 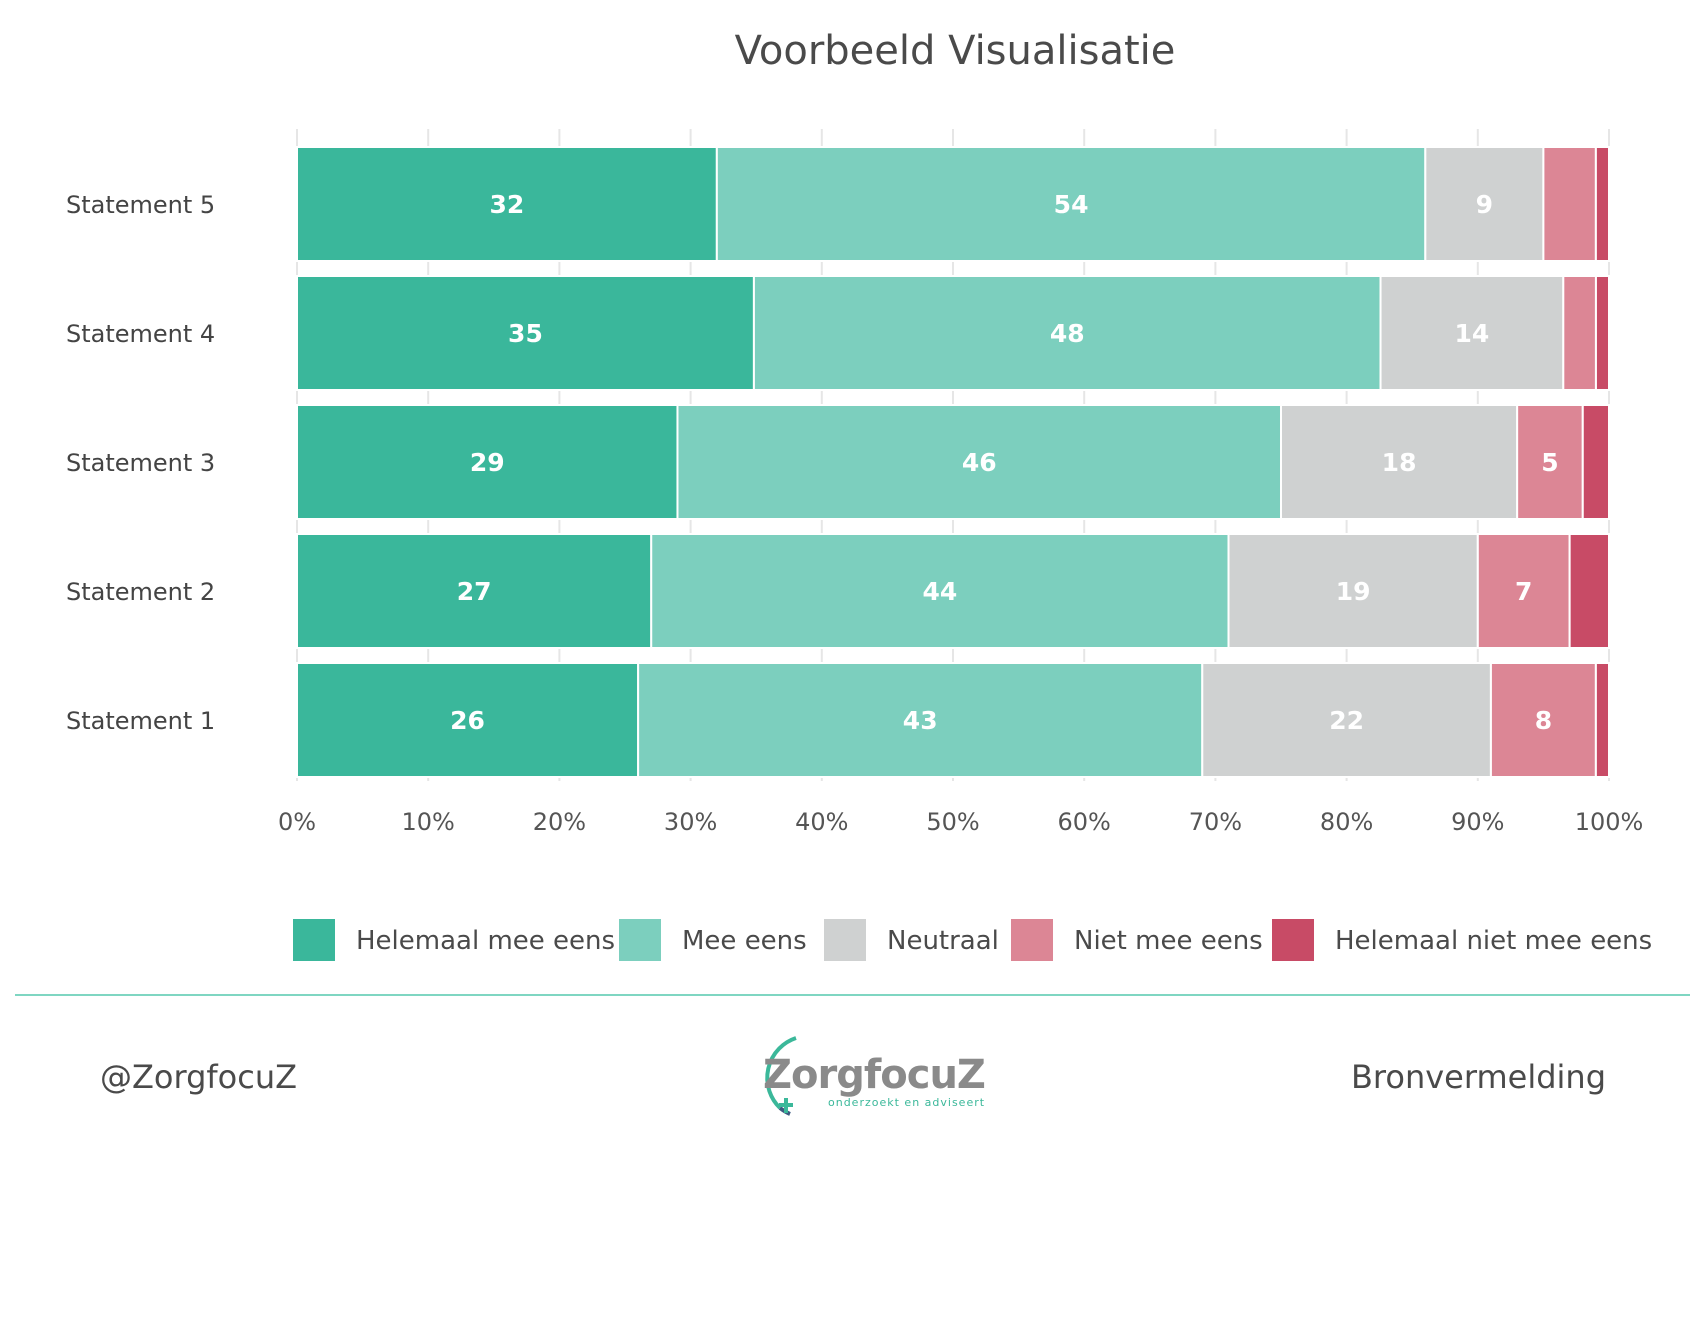 I want to click on bar-value-label: 7, so click(x=1523, y=591).